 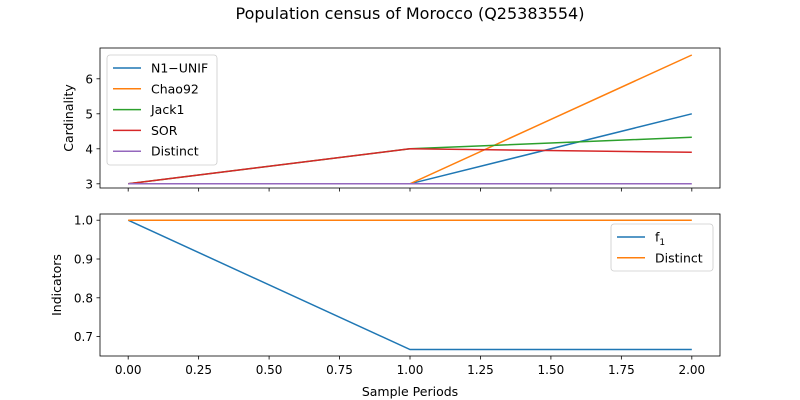 What do you see at coordinates (164, 130) in the screenshot?
I see `legend-entry-label: SOR` at bounding box center [164, 130].